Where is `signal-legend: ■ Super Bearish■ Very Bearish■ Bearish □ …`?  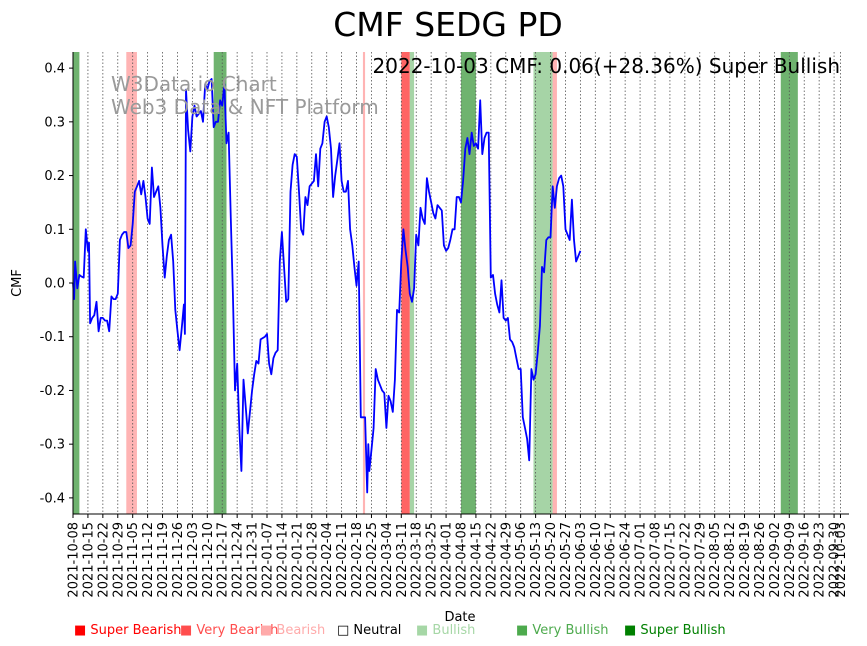 signal-legend: ■ Super Bearish■ Very Bearish■ Bearish □ … is located at coordinates (400, 630).